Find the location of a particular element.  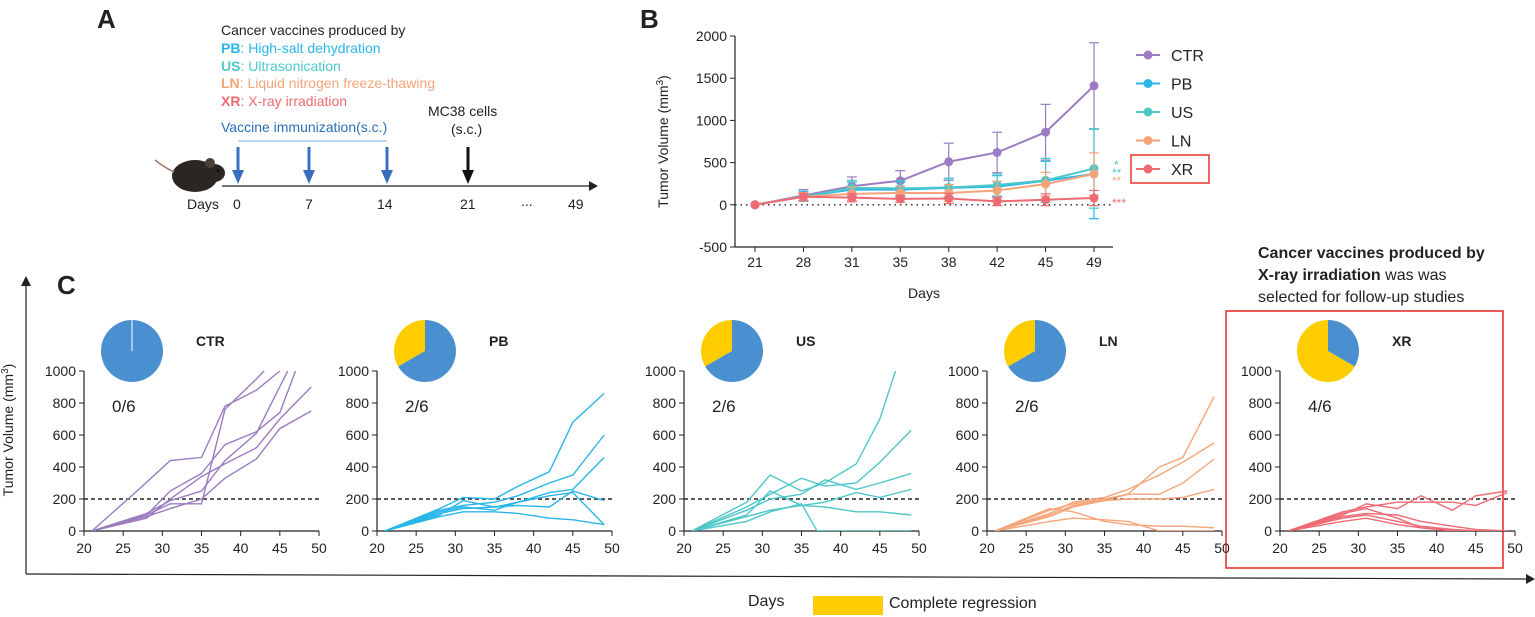

timeline-tick: 7 is located at coordinates (309, 204).